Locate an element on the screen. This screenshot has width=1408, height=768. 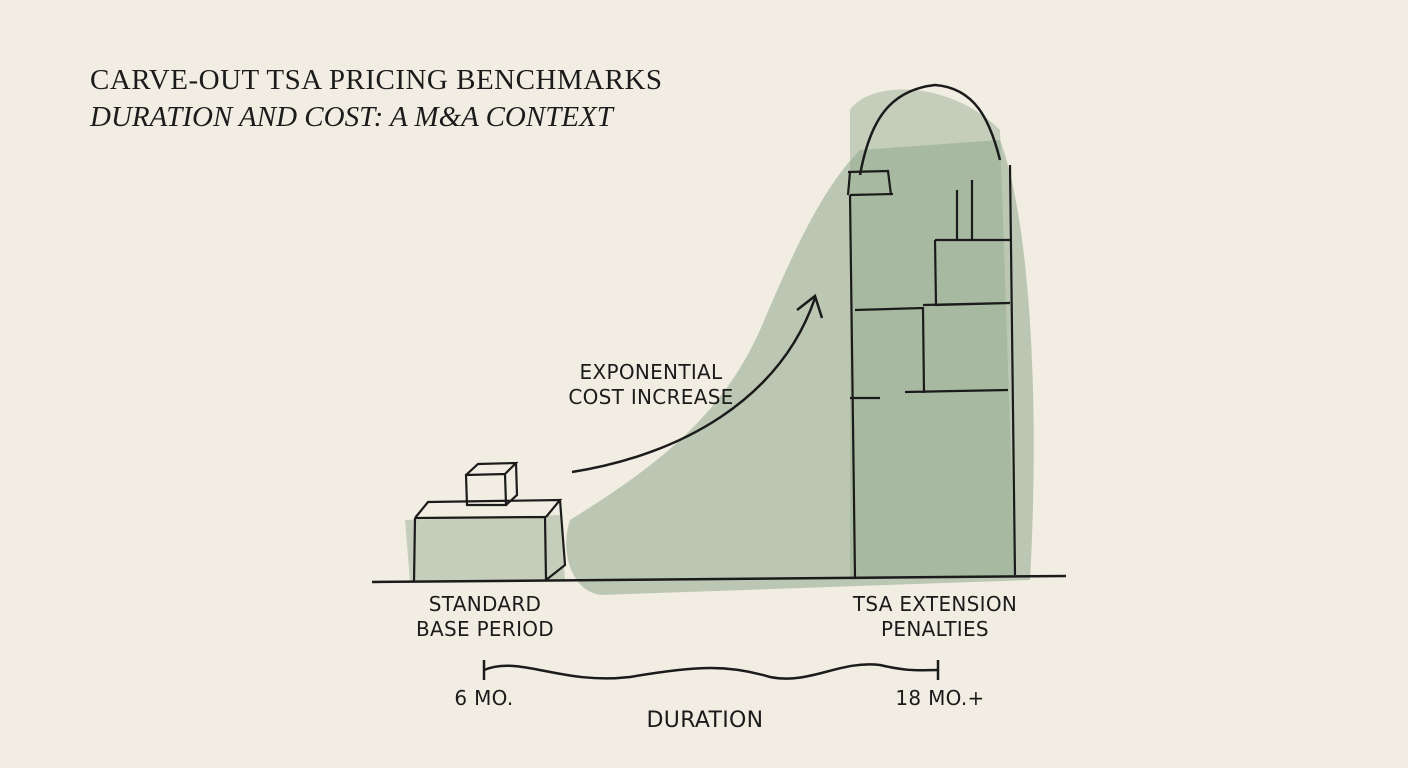
exponential-arrow is located at coordinates (697, 383).